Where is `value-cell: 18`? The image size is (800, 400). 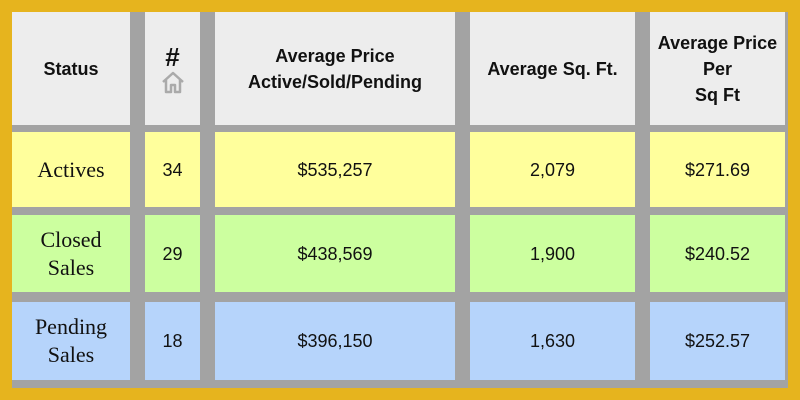 value-cell: 18 is located at coordinates (172, 341).